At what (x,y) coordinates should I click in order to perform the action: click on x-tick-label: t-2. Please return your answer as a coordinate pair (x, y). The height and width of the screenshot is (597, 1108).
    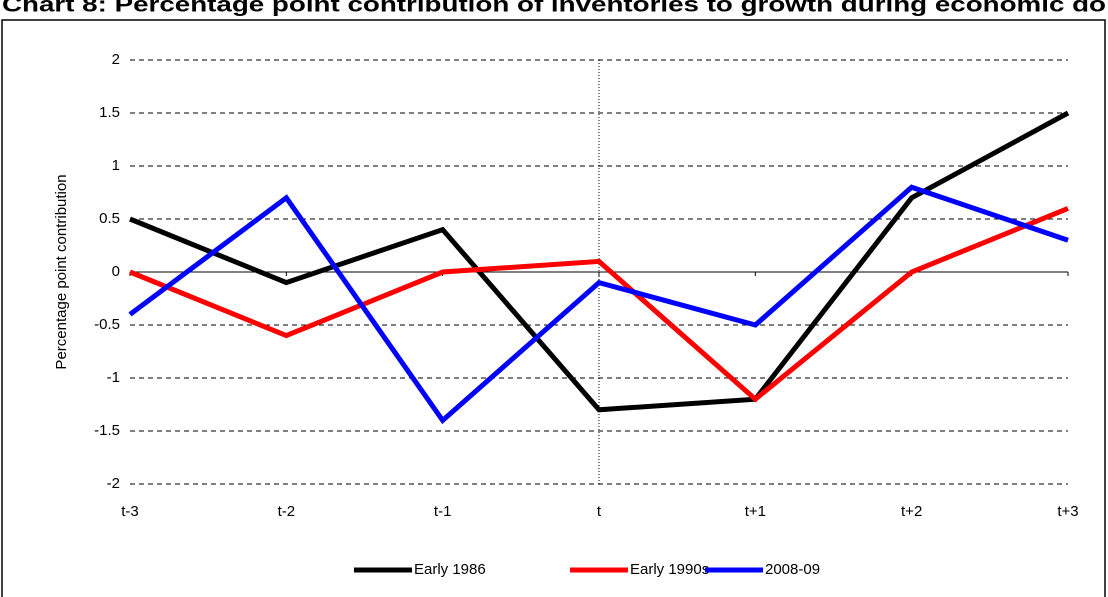
    Looking at the image, I should click on (287, 511).